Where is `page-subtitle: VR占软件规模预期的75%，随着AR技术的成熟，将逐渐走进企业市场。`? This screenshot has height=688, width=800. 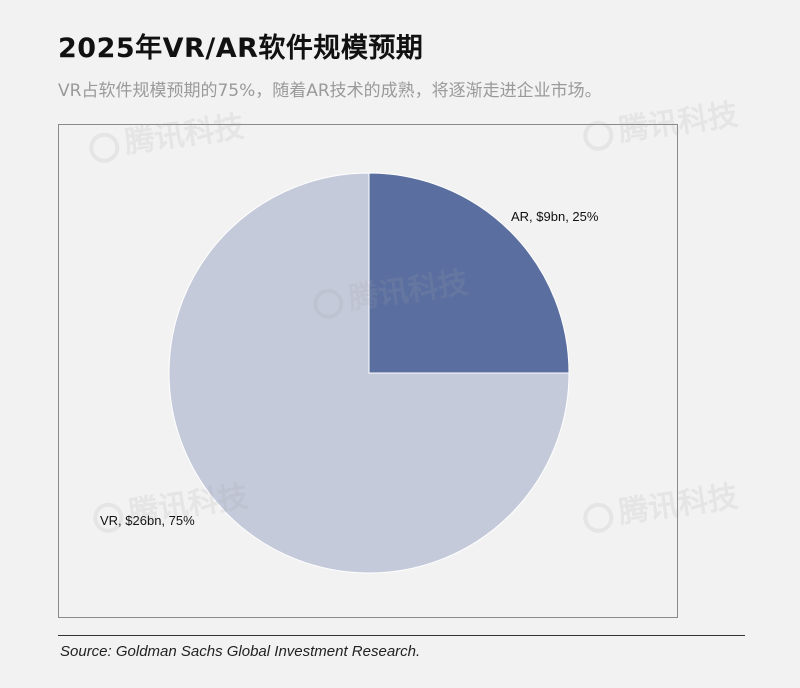
page-subtitle: VR占软件规模预期的75%，随着AR技术的成熟，将逐渐走进企业市场。 is located at coordinates (330, 91).